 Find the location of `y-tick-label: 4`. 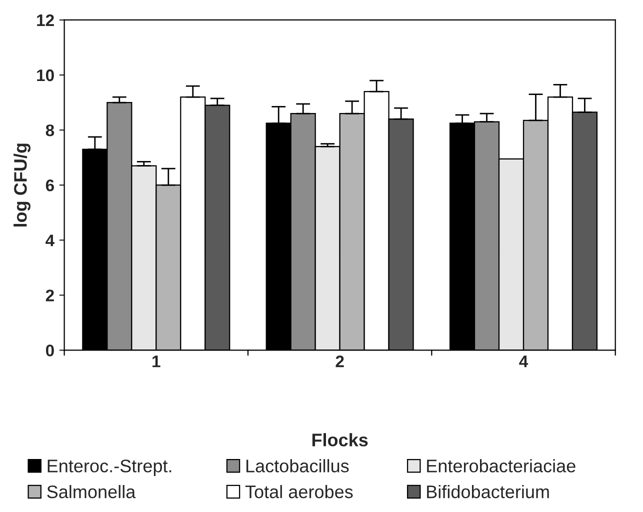

y-tick-label: 4 is located at coordinates (50, 240).